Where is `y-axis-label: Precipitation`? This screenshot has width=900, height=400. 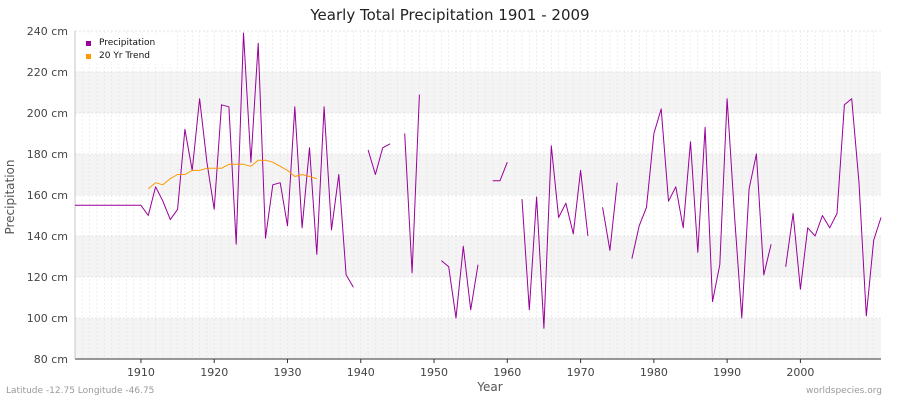 y-axis-label: Precipitation is located at coordinates (10, 197).